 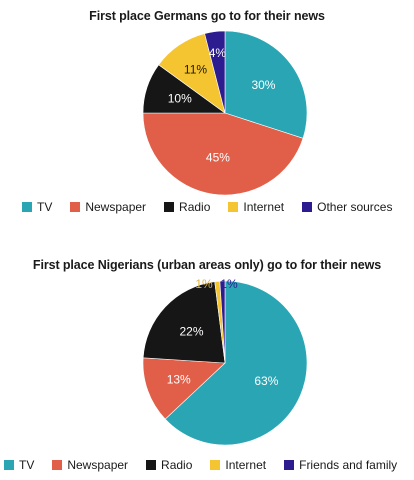 What do you see at coordinates (180, 98) in the screenshot?
I see `data-label-radio: 10%` at bounding box center [180, 98].